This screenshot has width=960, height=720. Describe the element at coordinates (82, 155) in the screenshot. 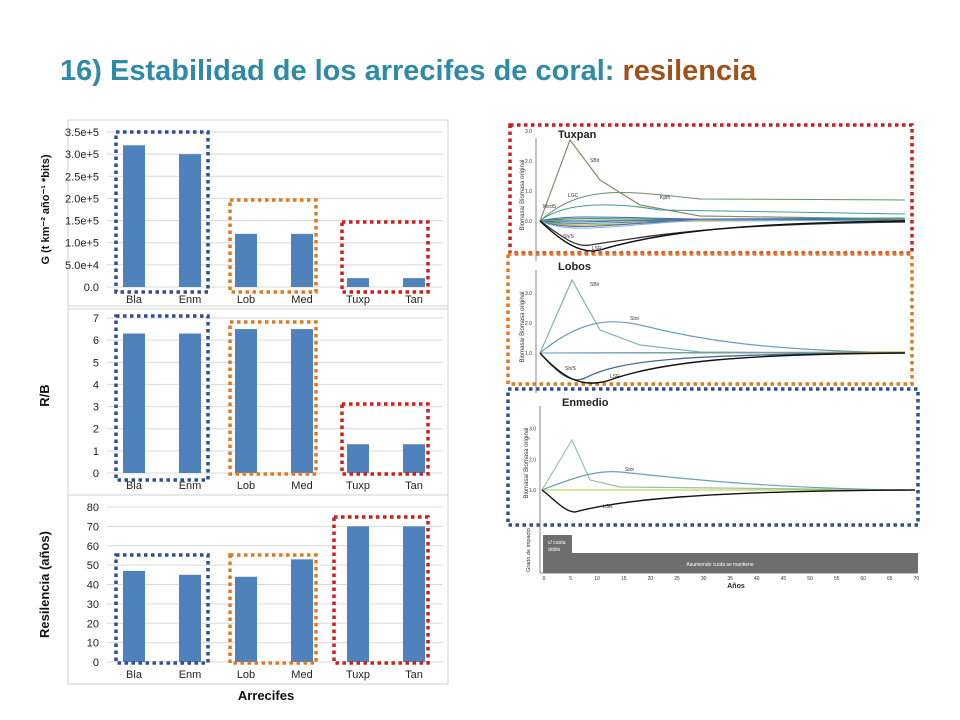

I see `y-tick-label: 3.0e+5` at that location.